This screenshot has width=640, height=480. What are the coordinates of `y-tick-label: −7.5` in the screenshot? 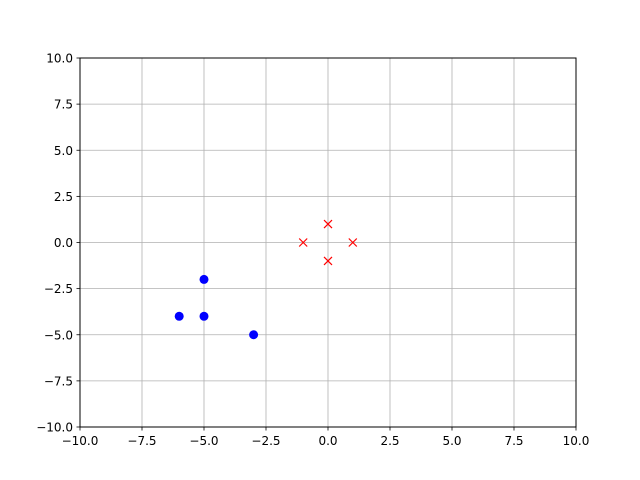 It's located at (58, 381).